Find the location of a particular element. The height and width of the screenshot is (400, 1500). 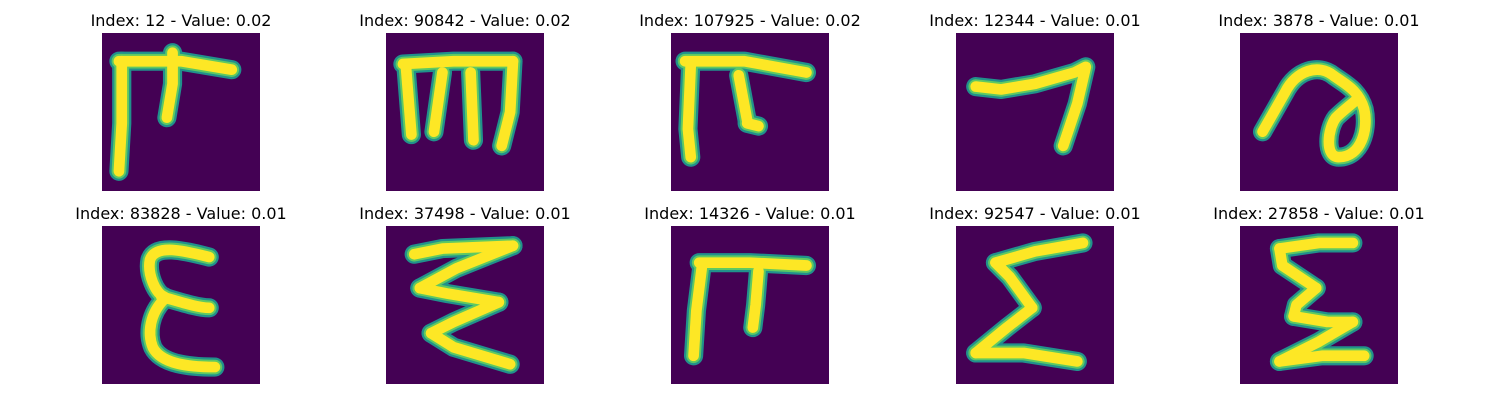

panel-2: Index: 90842 - Value: 0.02 is located at coordinates (465, 105).